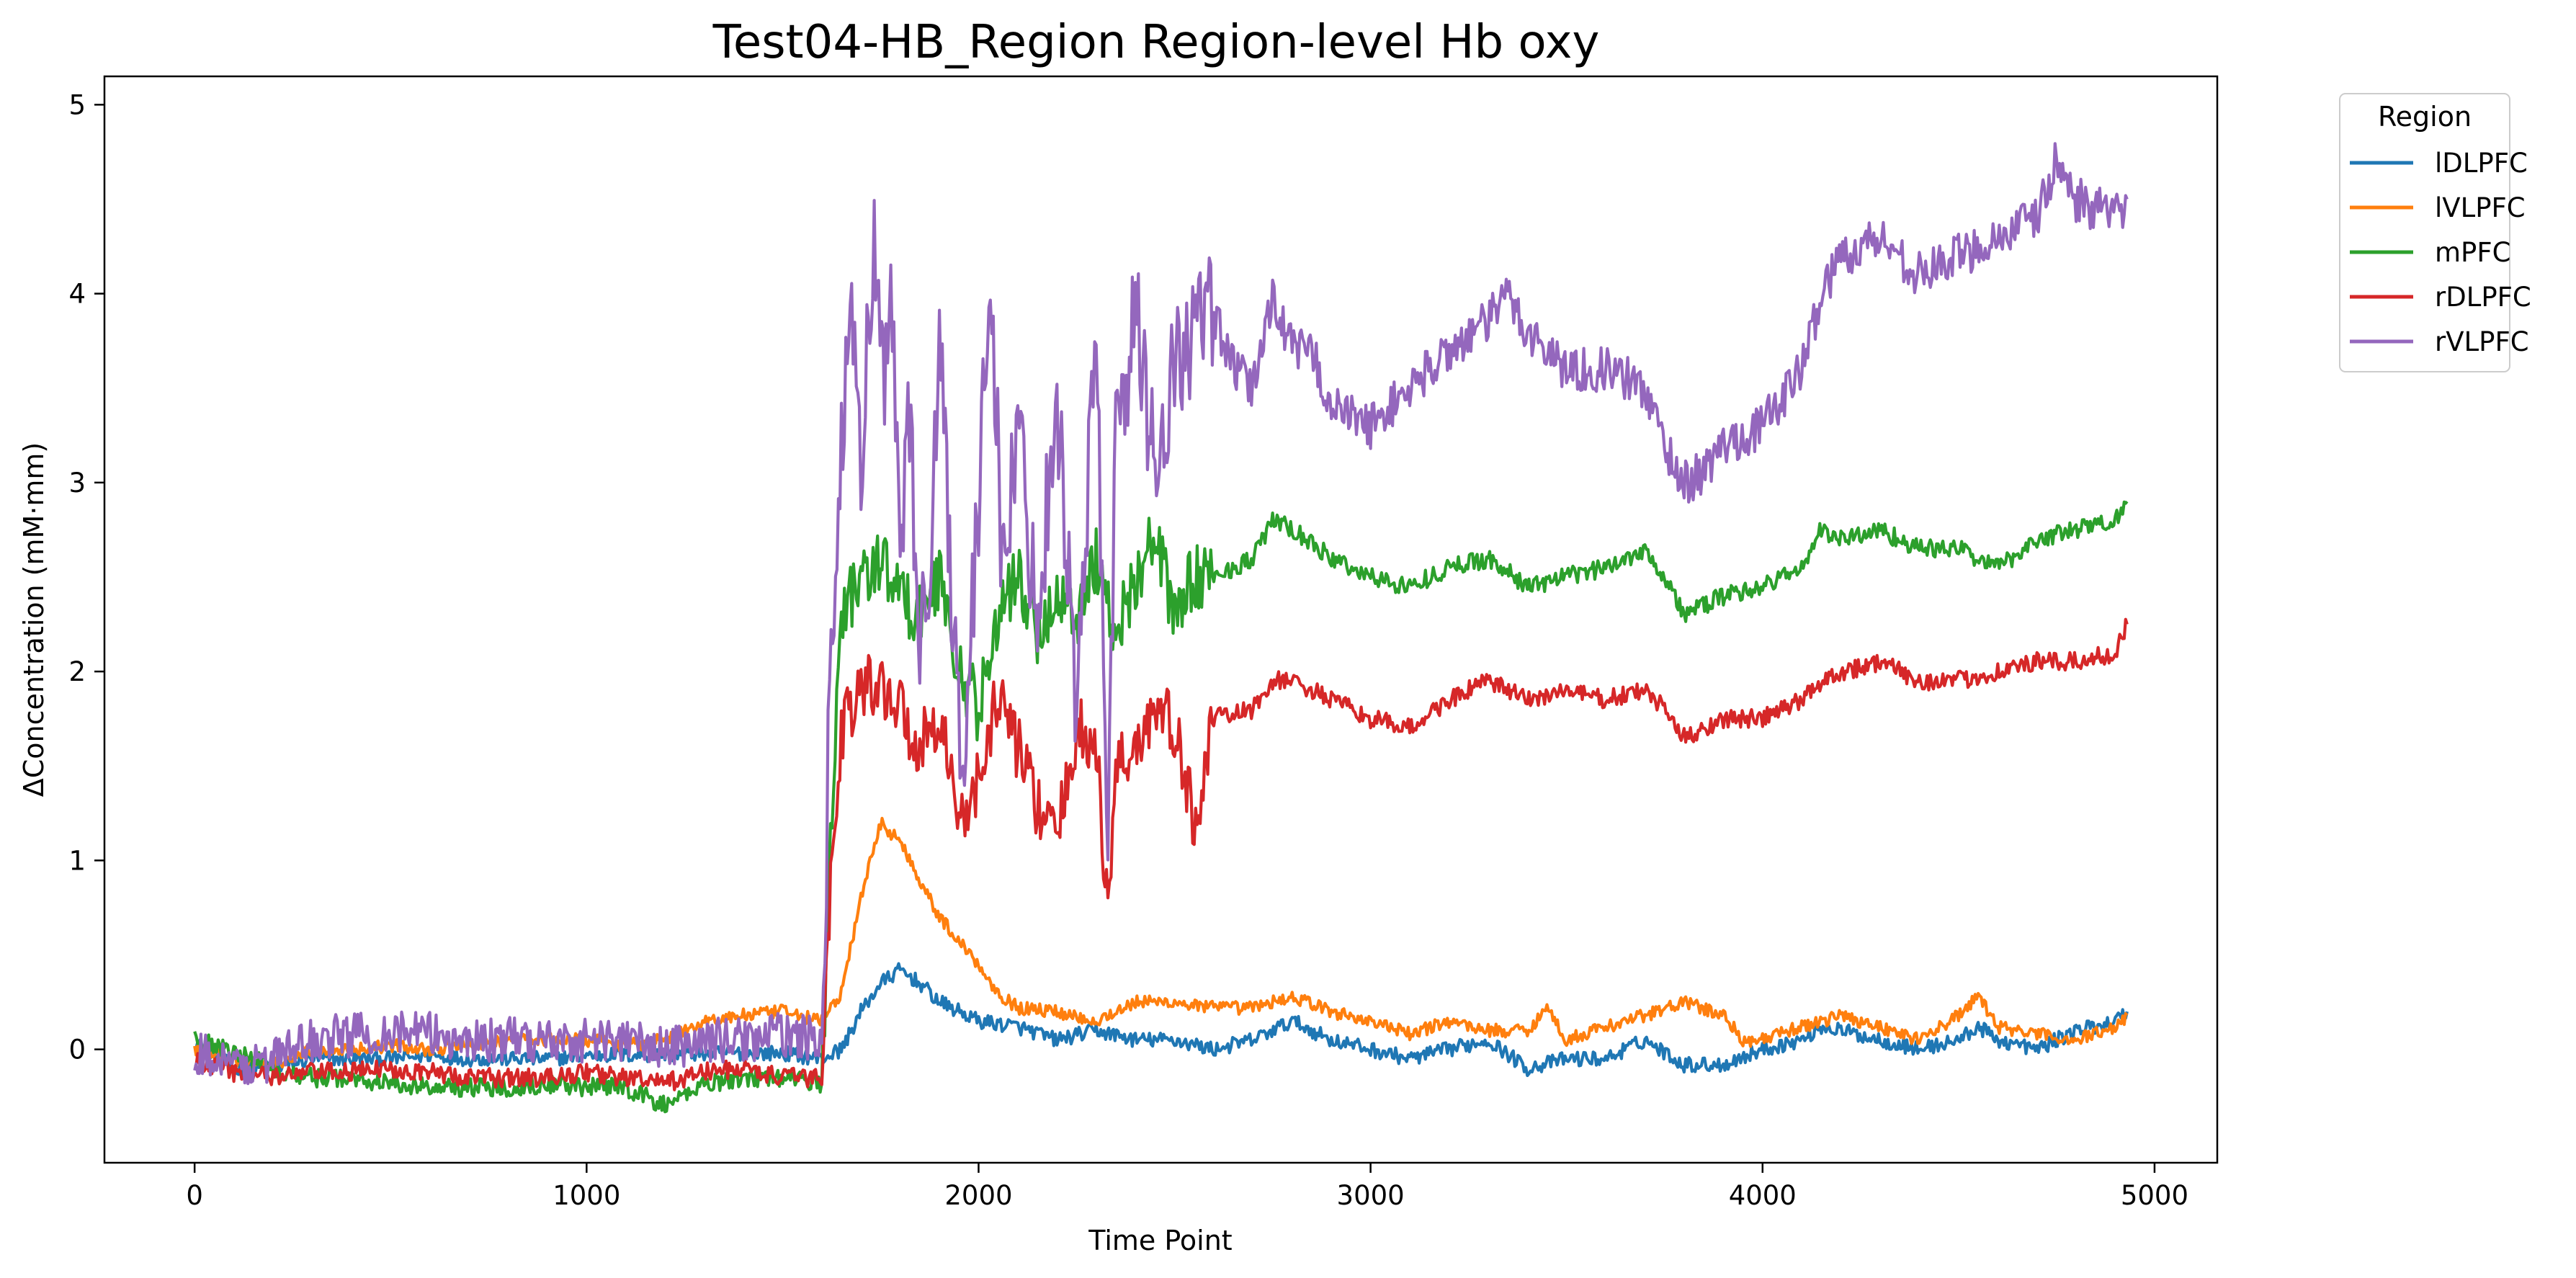  I want to click on legend-item-ldlpfc: lDLPFC, so click(2439, 163).